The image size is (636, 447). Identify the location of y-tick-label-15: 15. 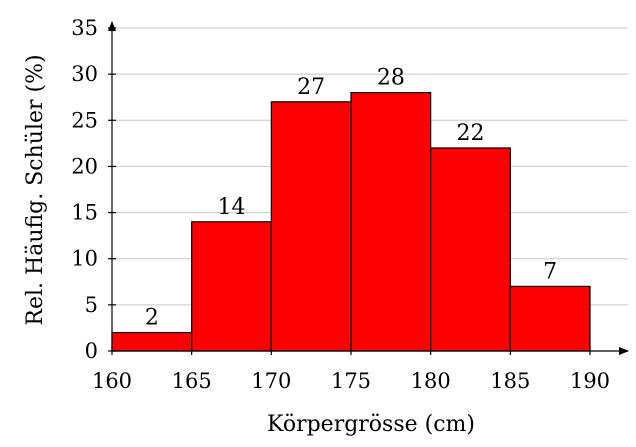
(84, 213).